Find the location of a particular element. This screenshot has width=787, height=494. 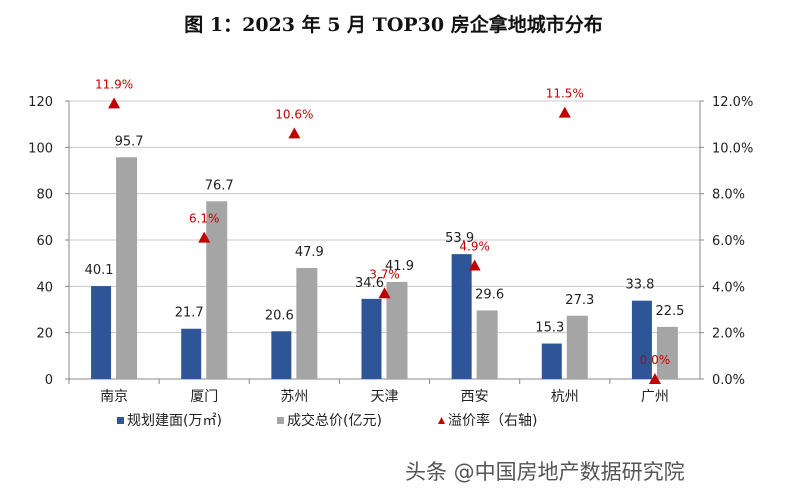

data-label-price: 47.9 is located at coordinates (309, 252).